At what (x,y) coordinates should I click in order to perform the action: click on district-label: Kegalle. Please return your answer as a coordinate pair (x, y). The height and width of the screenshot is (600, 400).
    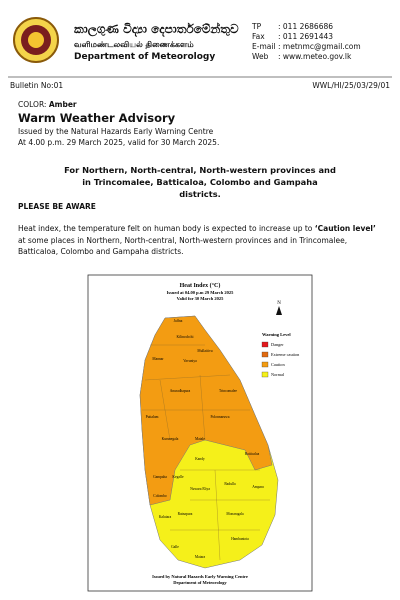
    Looking at the image, I should click on (178, 477).